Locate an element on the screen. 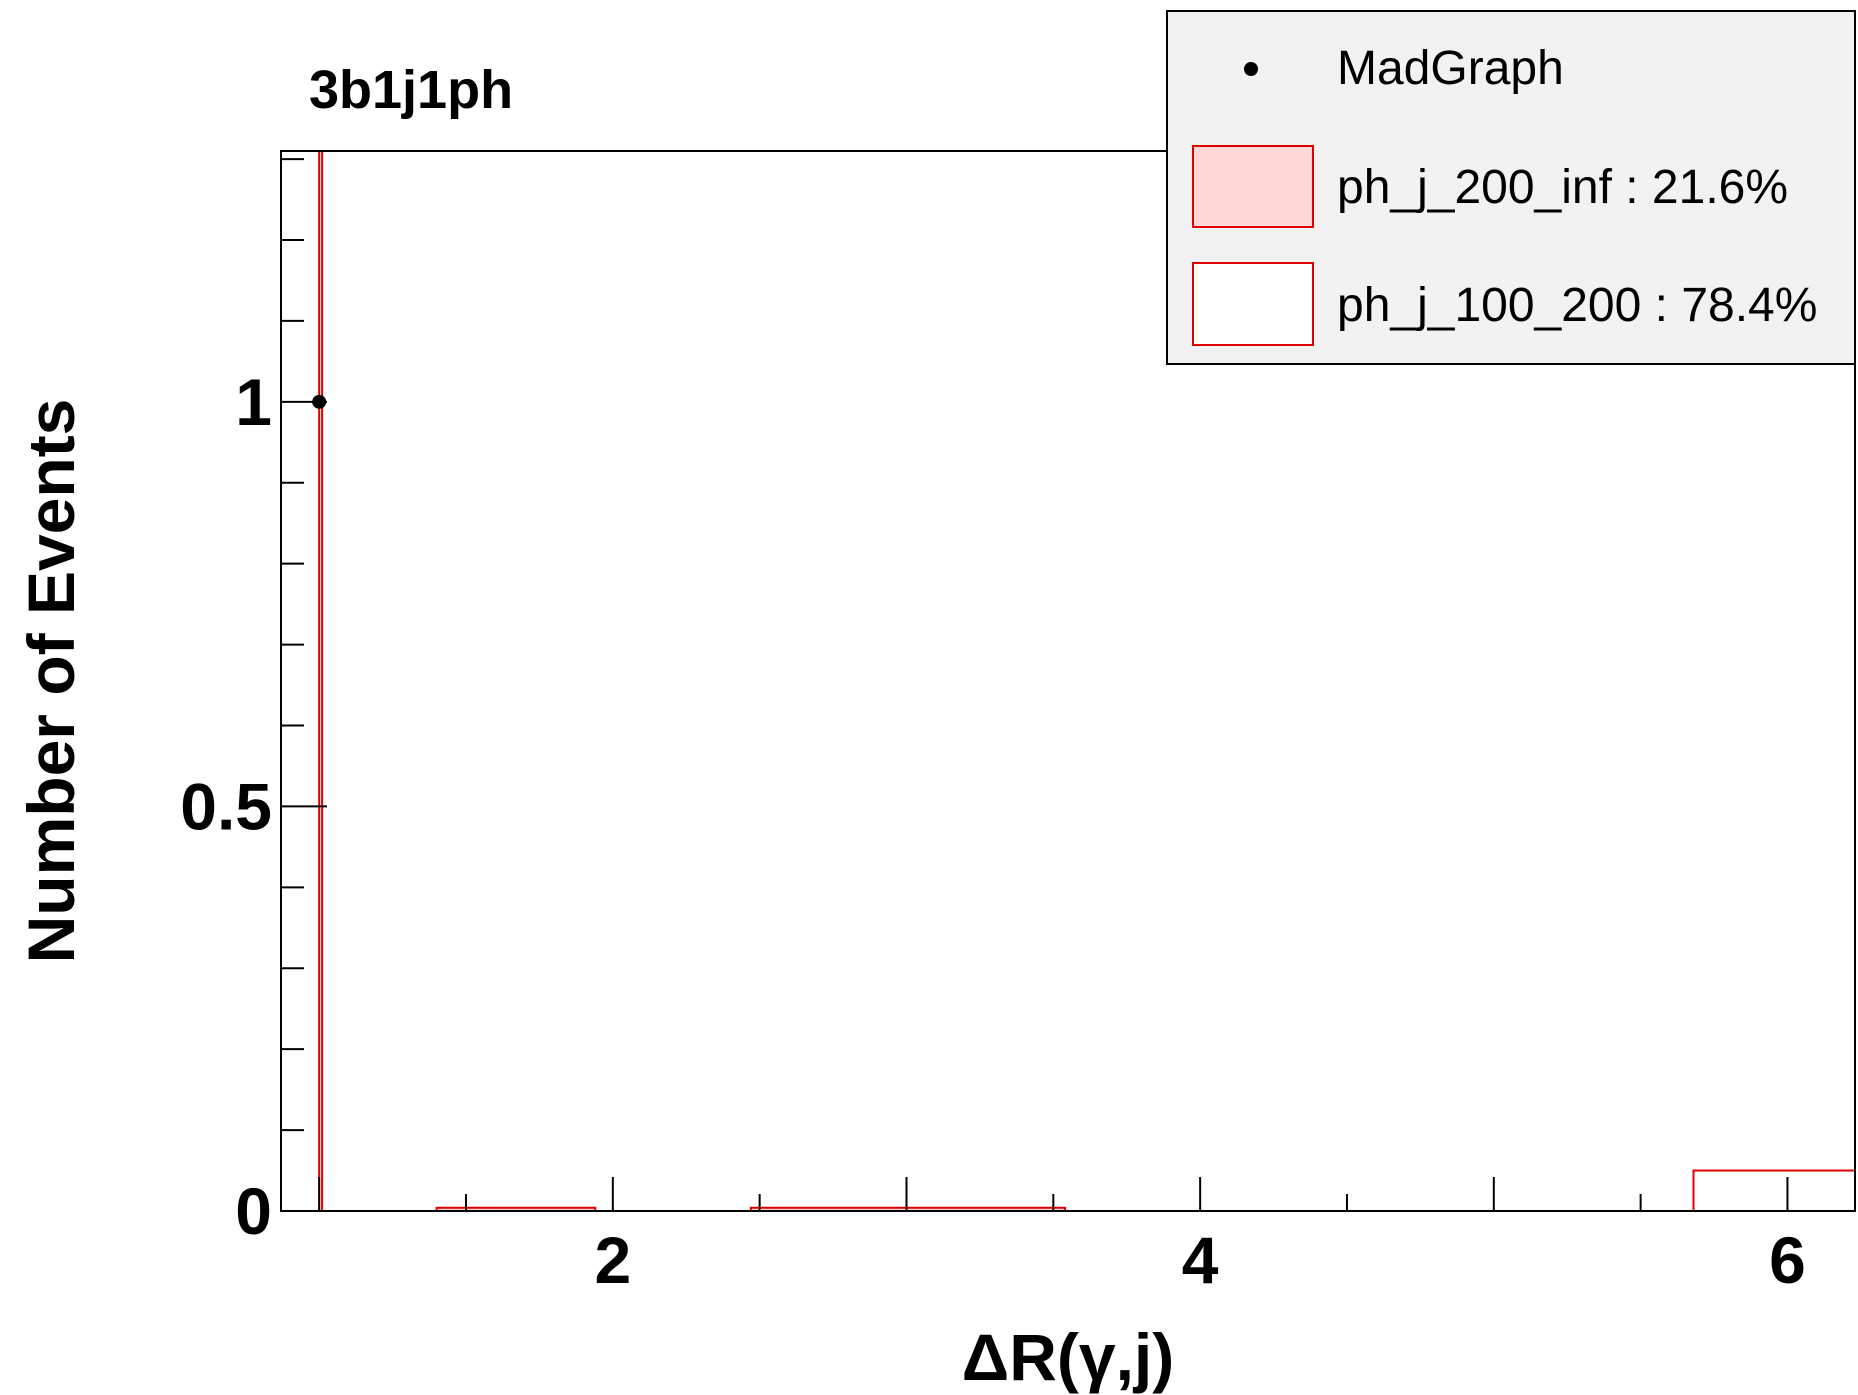 The width and height of the screenshot is (1858, 1395). legend-label-ph-j-100-200: ph_j_100_200 : 78.4% is located at coordinates (1577, 305).